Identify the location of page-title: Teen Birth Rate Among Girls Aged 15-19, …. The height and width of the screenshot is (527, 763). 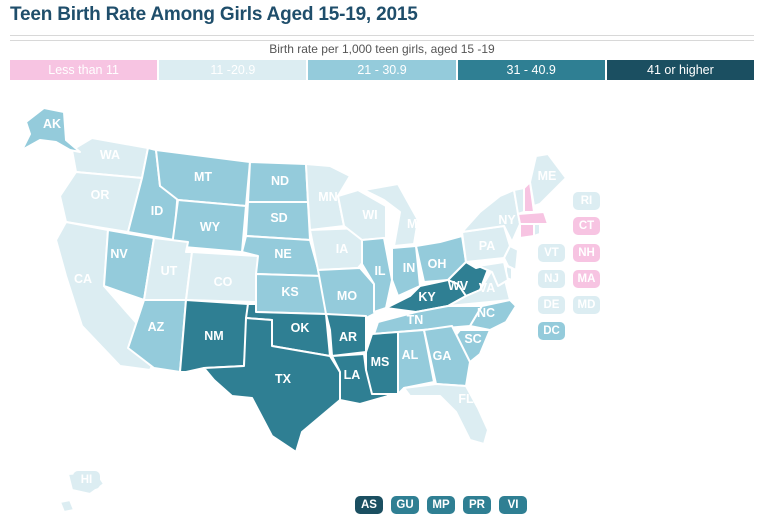
(214, 14).